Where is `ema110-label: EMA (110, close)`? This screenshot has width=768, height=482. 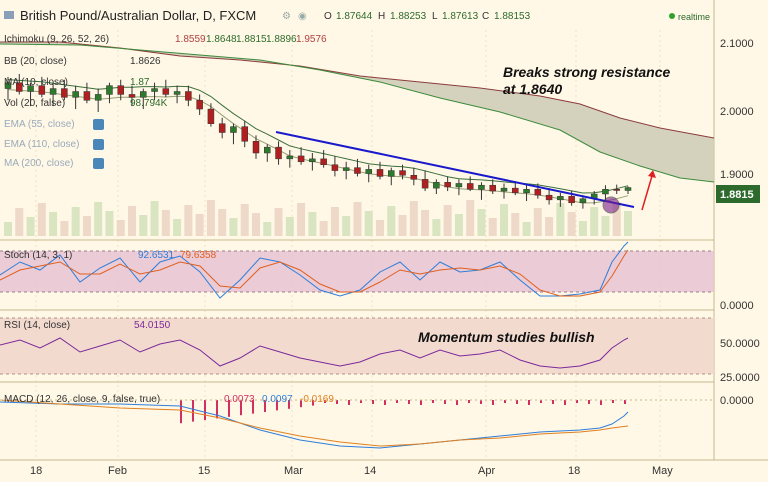 ema110-label: EMA (110, close) is located at coordinates (41, 144).